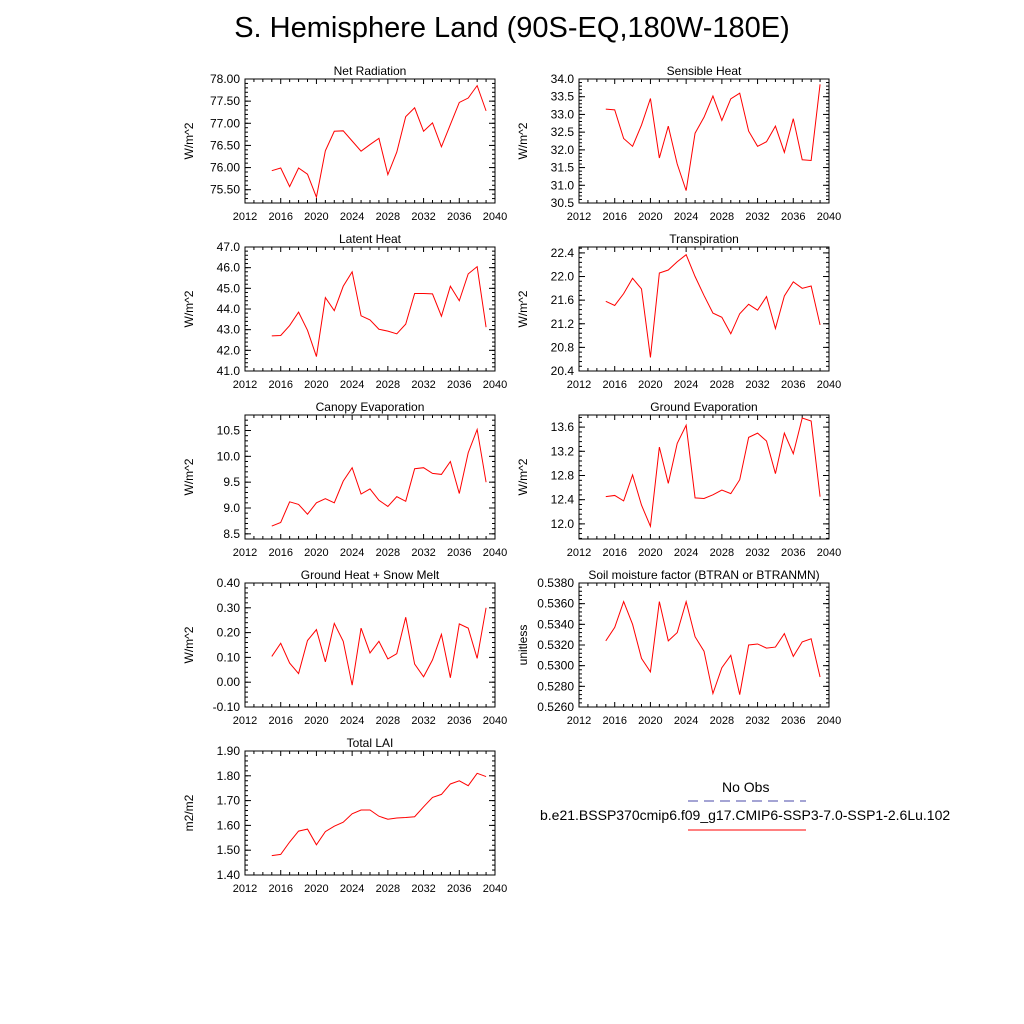 The image size is (1024, 1024). What do you see at coordinates (229, 309) in the screenshot?
I see `y-tick-label: 44.0` at bounding box center [229, 309].